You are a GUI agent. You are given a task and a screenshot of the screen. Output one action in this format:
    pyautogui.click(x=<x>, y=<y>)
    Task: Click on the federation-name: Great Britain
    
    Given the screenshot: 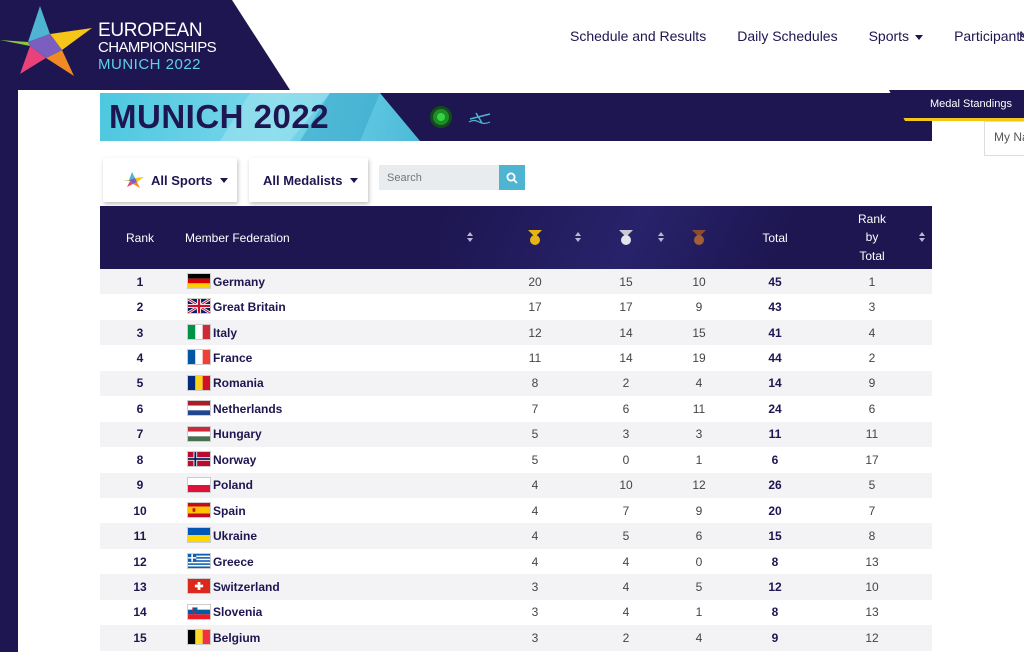 What is the action you would take?
    pyautogui.click(x=249, y=307)
    